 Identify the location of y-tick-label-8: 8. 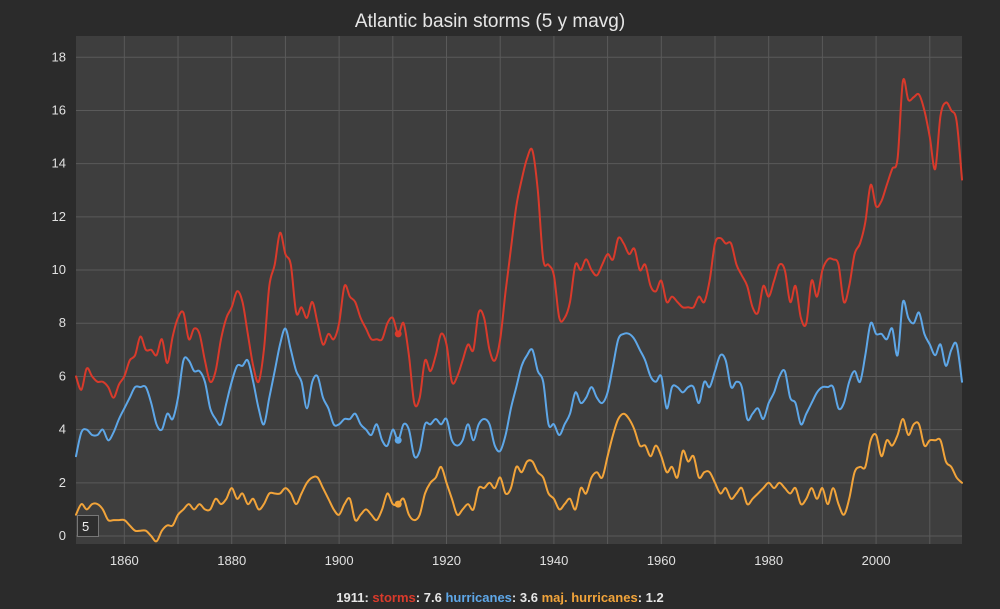
(62, 322).